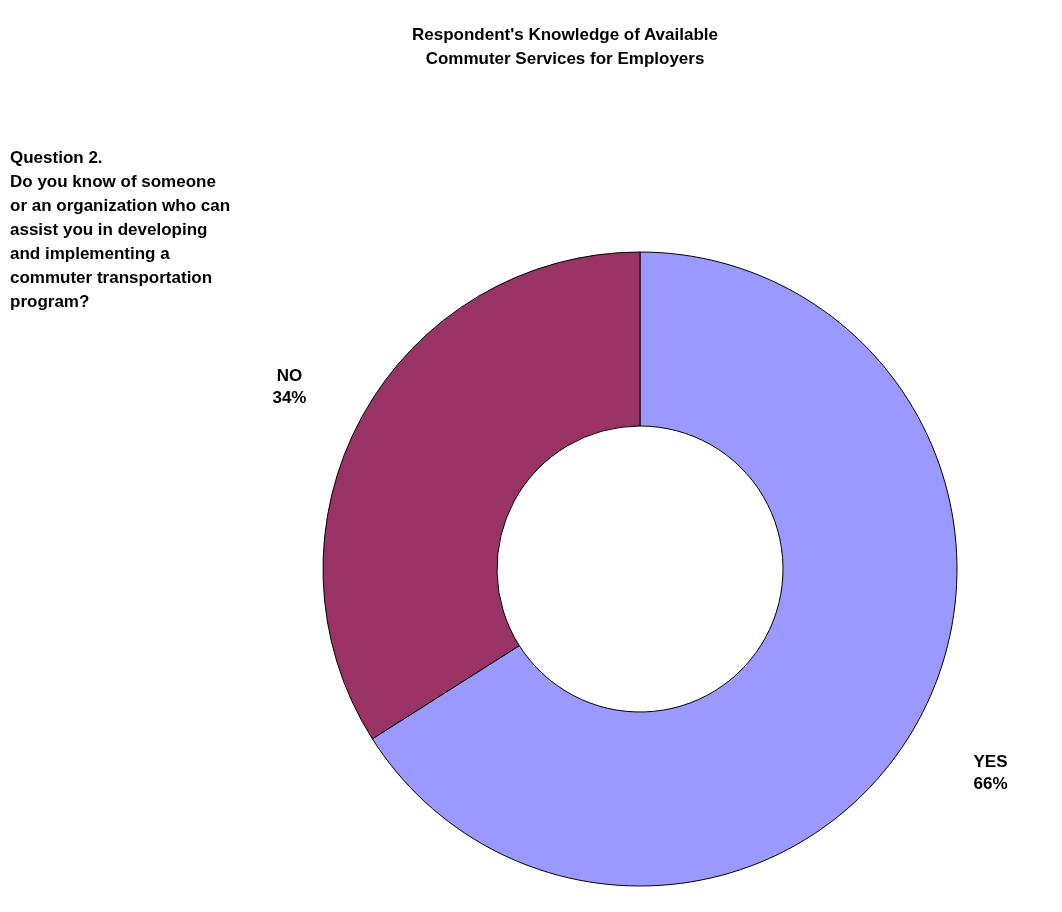  Describe the element at coordinates (289, 398) in the screenshot. I see `data-label: 34%` at that location.